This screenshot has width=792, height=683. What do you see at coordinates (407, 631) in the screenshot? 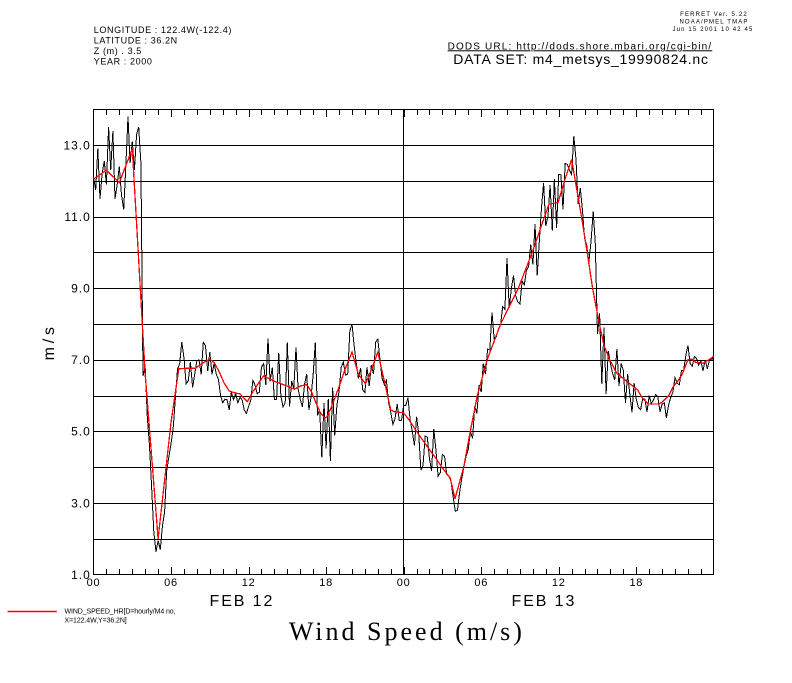
I see `svg-text: Wind Speed (m/s)` at bounding box center [407, 631].